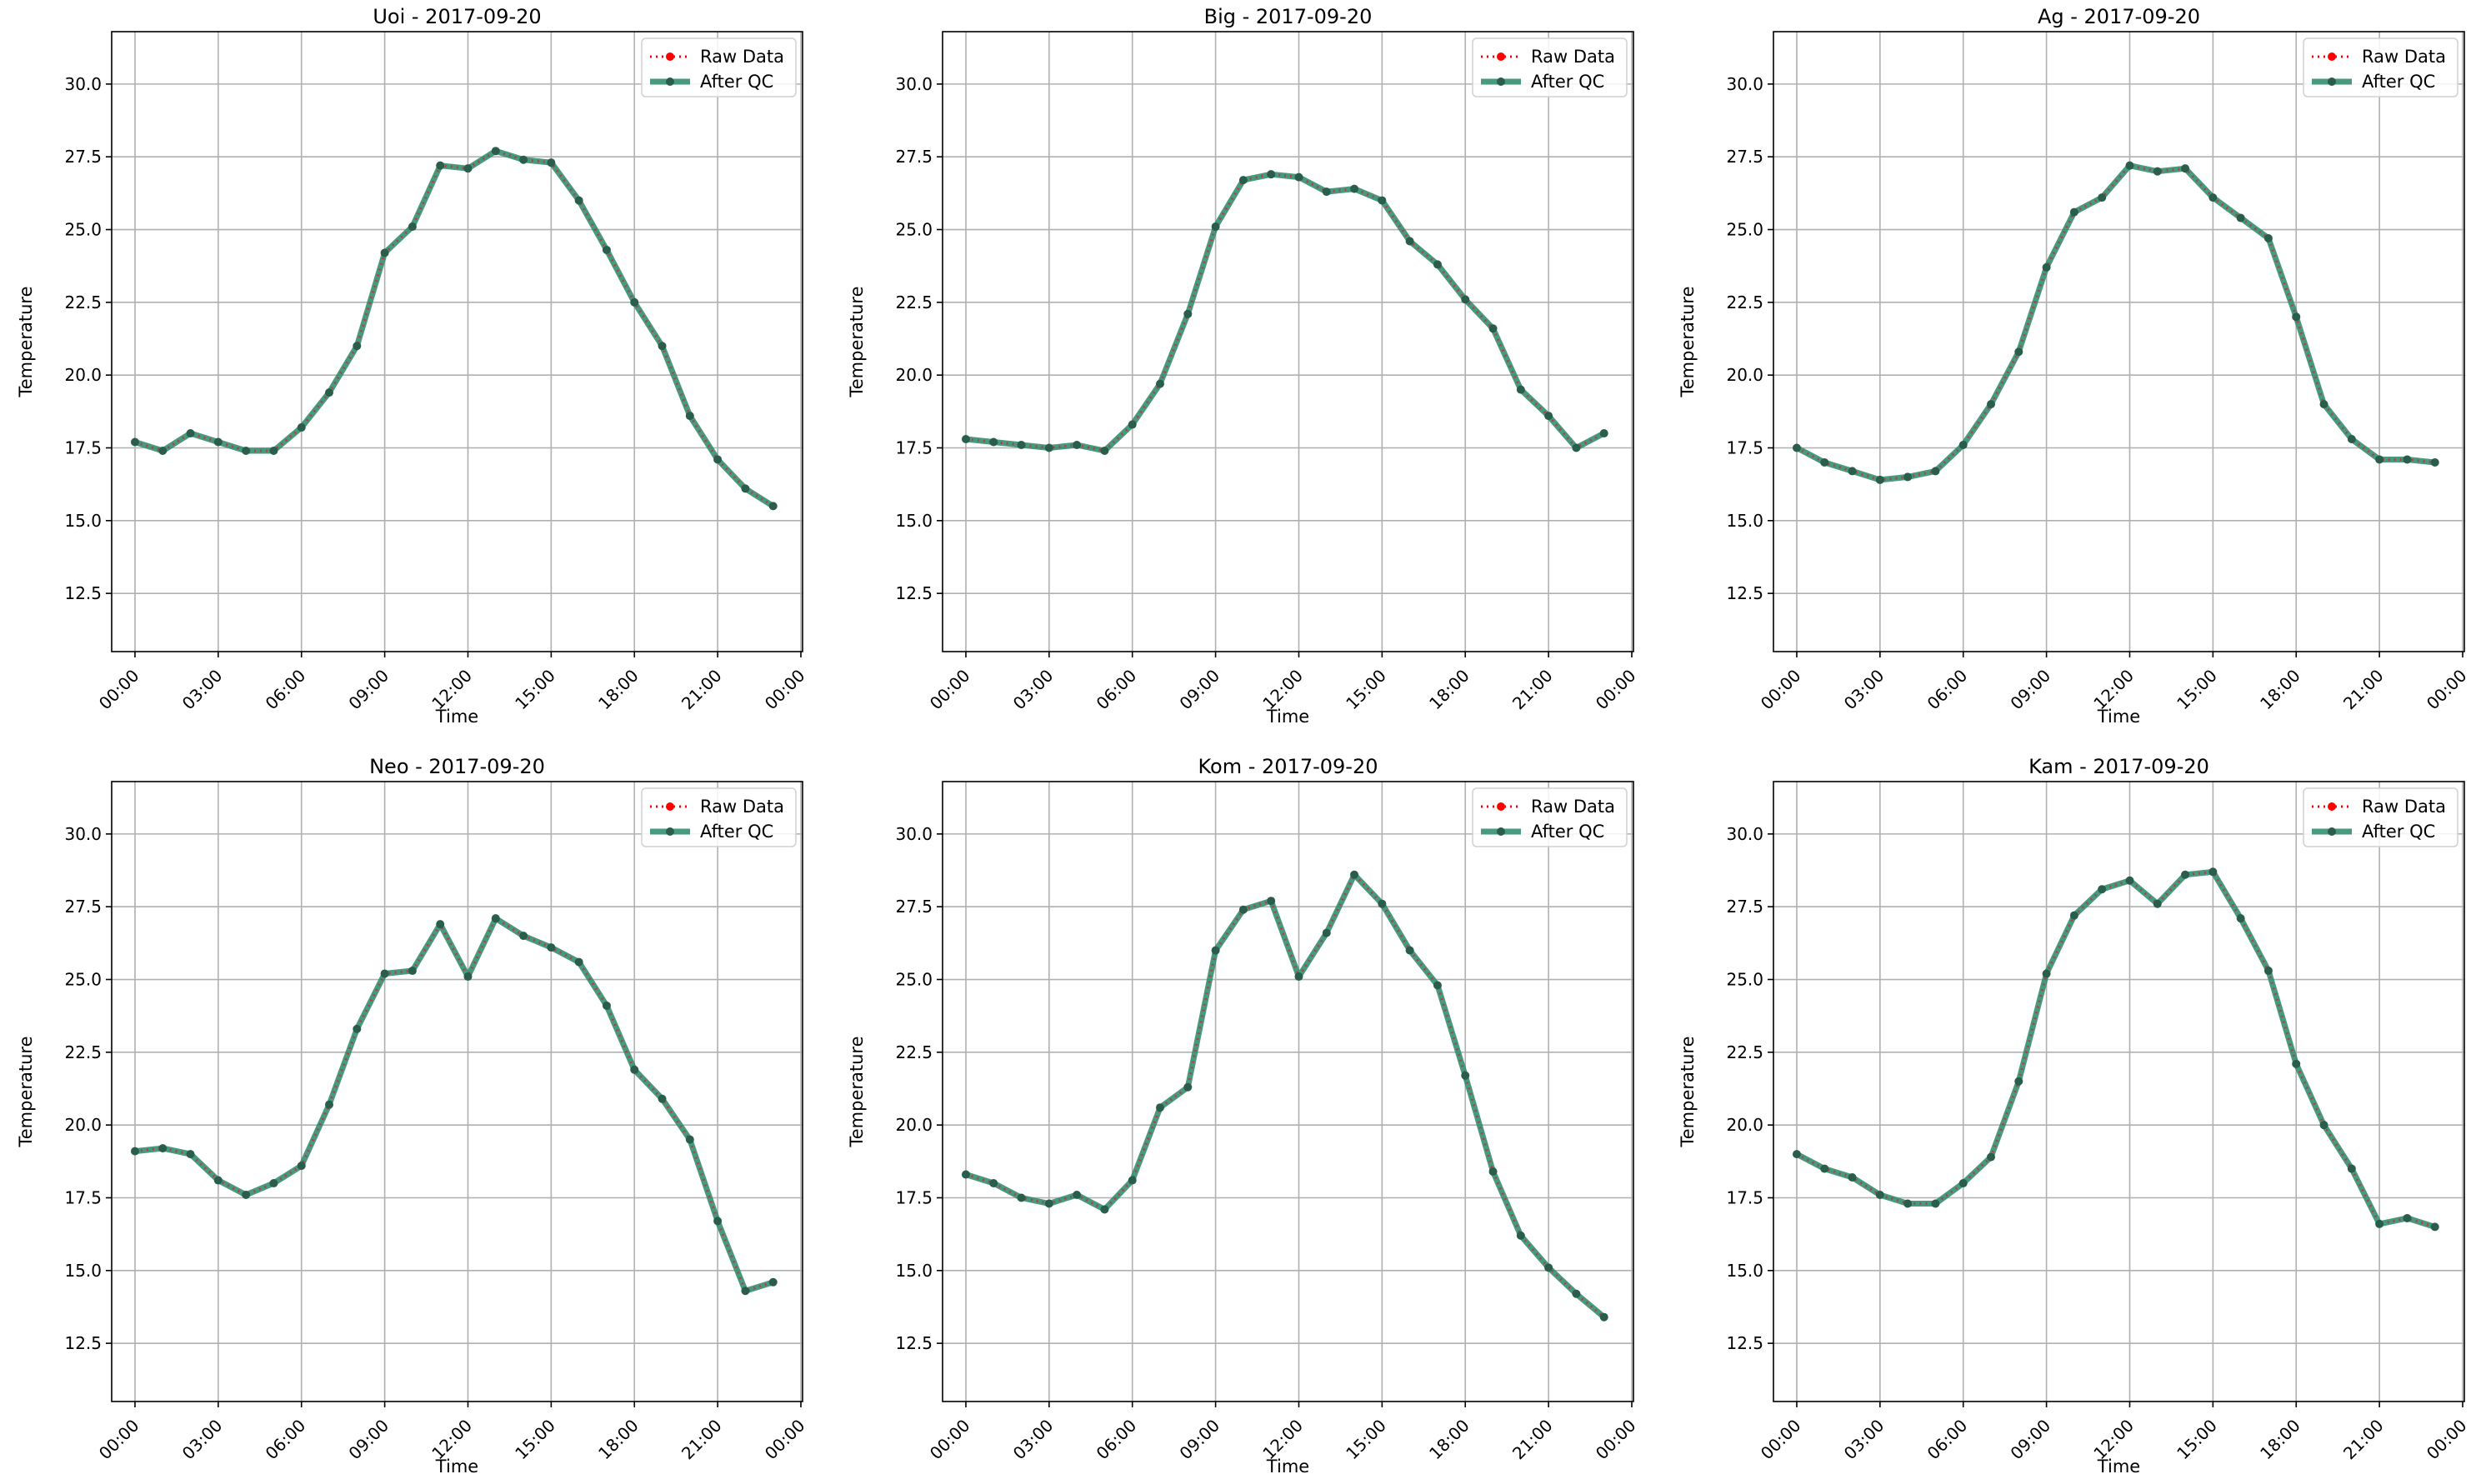 The width and height of the screenshot is (2486, 1484). I want to click on legend-marker-raw-data, so click(2332, 57).